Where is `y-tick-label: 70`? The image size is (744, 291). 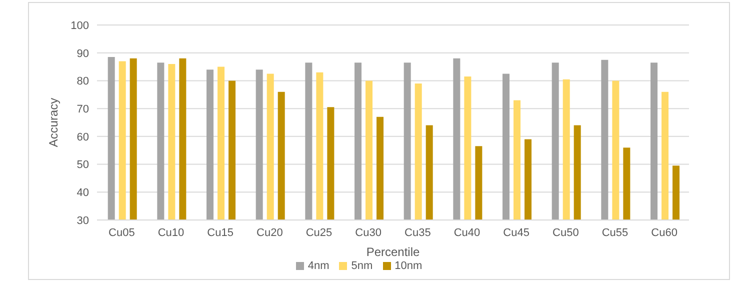 y-tick-label: 70 is located at coordinates (82, 109).